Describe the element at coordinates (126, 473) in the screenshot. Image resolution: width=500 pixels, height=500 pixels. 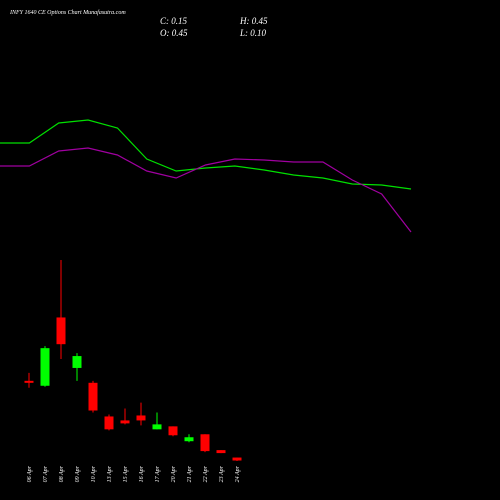
I see `x-tick-label: 15 Apr` at that location.